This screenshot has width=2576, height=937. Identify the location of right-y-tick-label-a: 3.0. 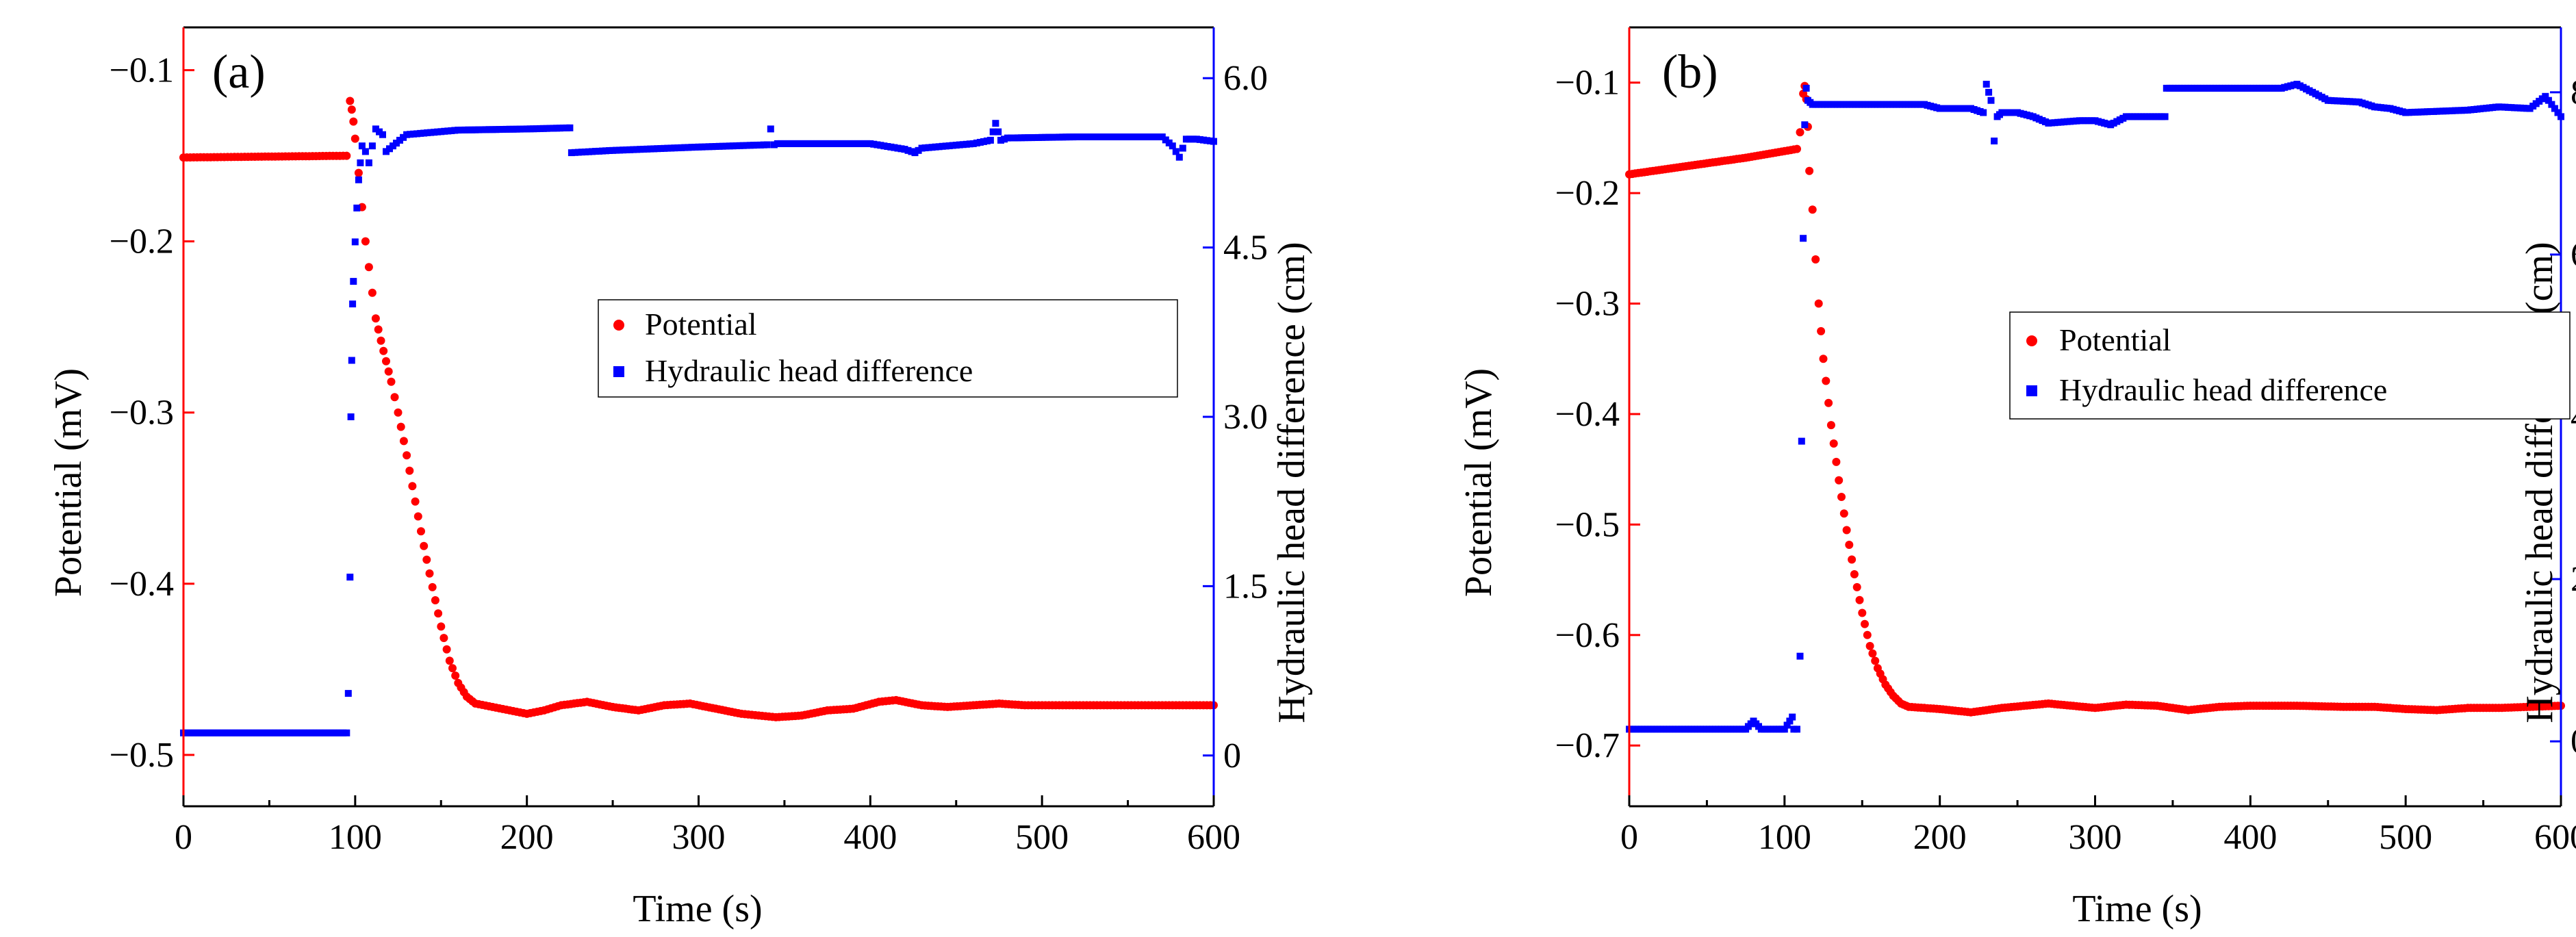
(1245, 417).